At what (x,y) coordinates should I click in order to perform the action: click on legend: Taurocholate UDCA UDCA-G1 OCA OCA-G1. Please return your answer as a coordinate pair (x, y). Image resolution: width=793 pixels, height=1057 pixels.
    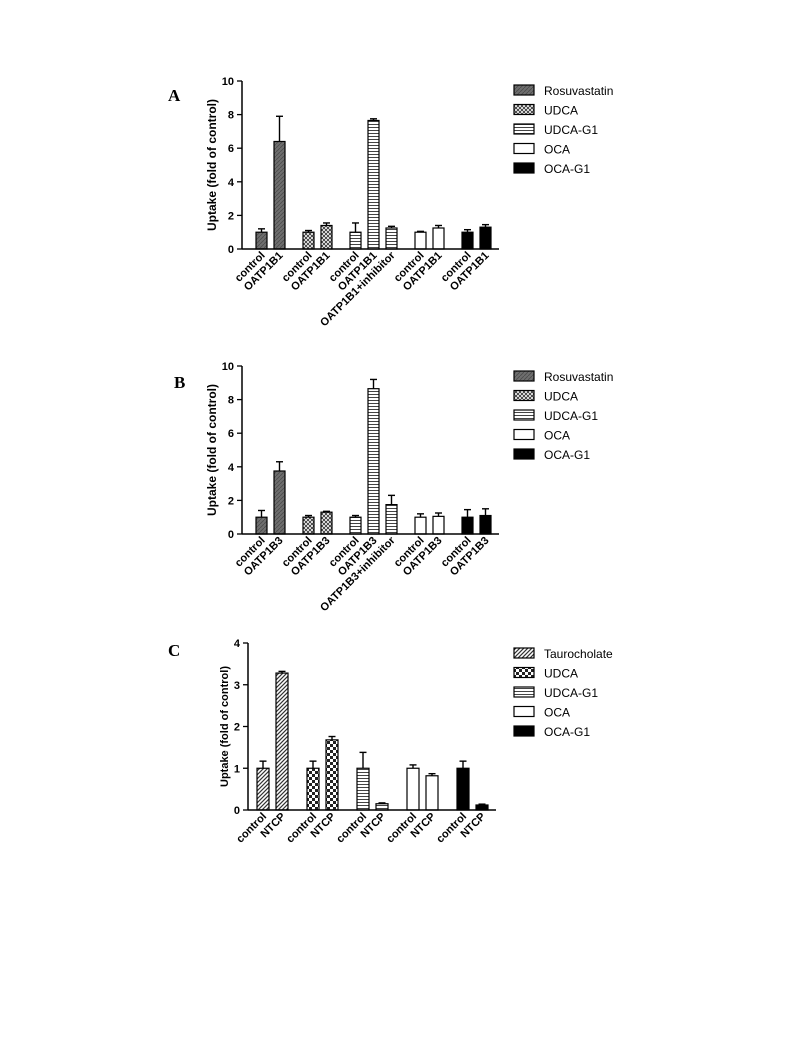
    Looking at the image, I should click on (563, 693).